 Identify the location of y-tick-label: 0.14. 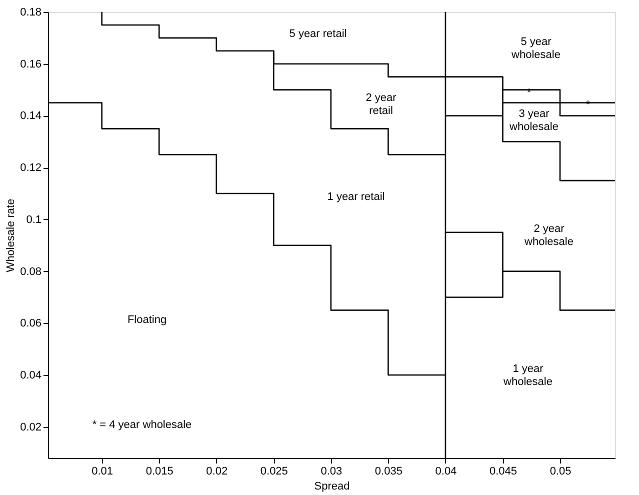
(31, 116).